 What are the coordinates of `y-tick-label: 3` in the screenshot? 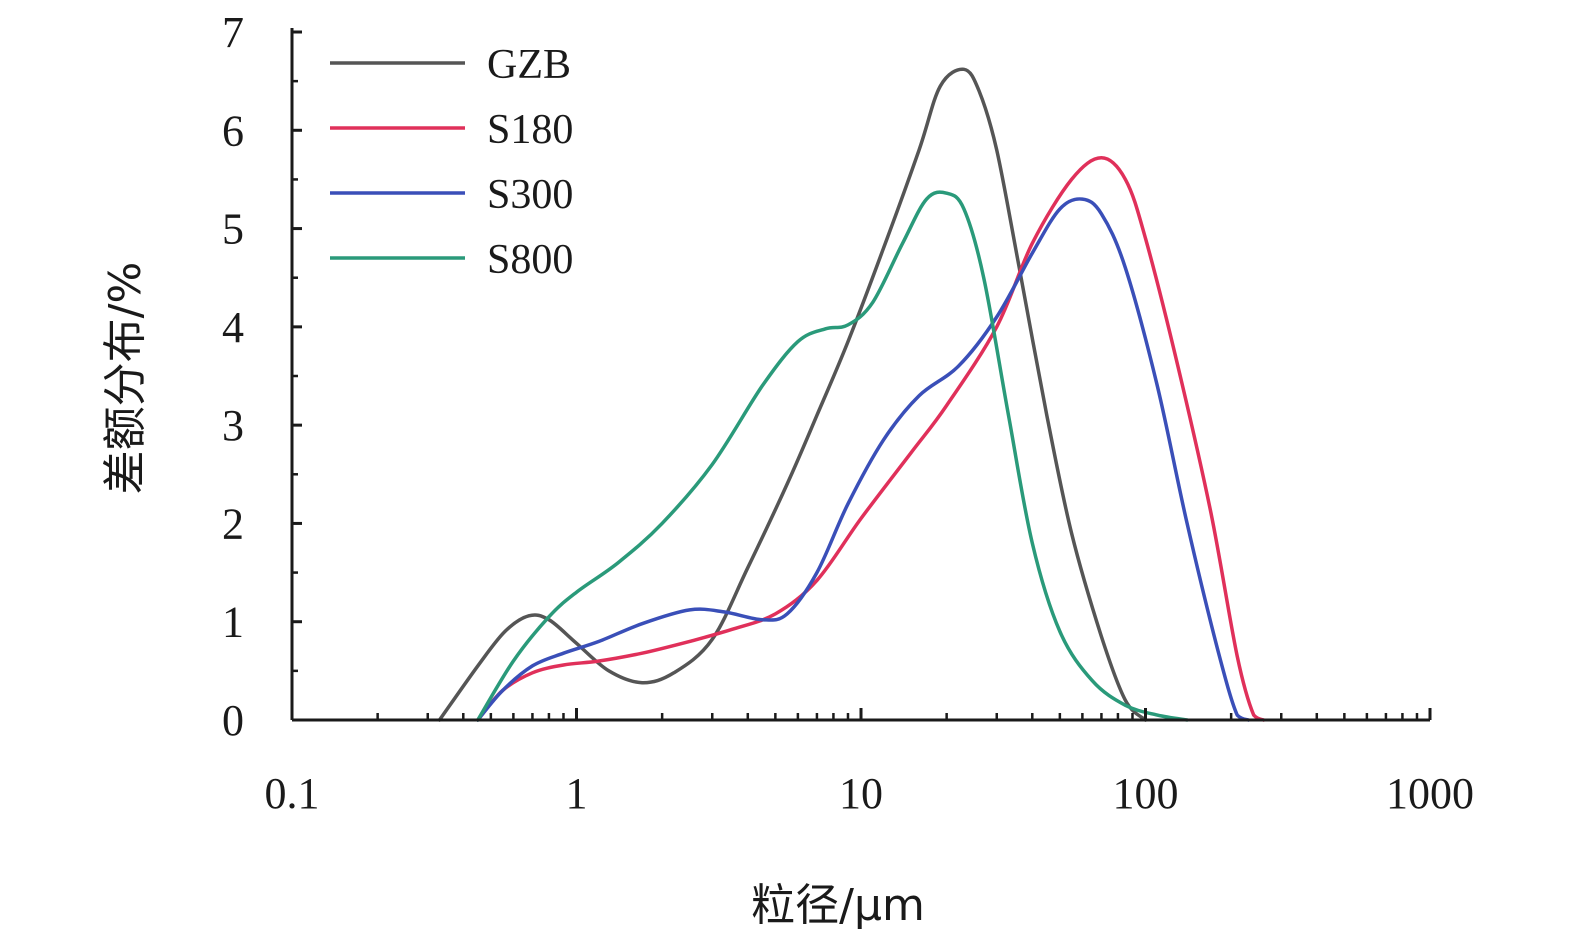 It's located at (233, 425).